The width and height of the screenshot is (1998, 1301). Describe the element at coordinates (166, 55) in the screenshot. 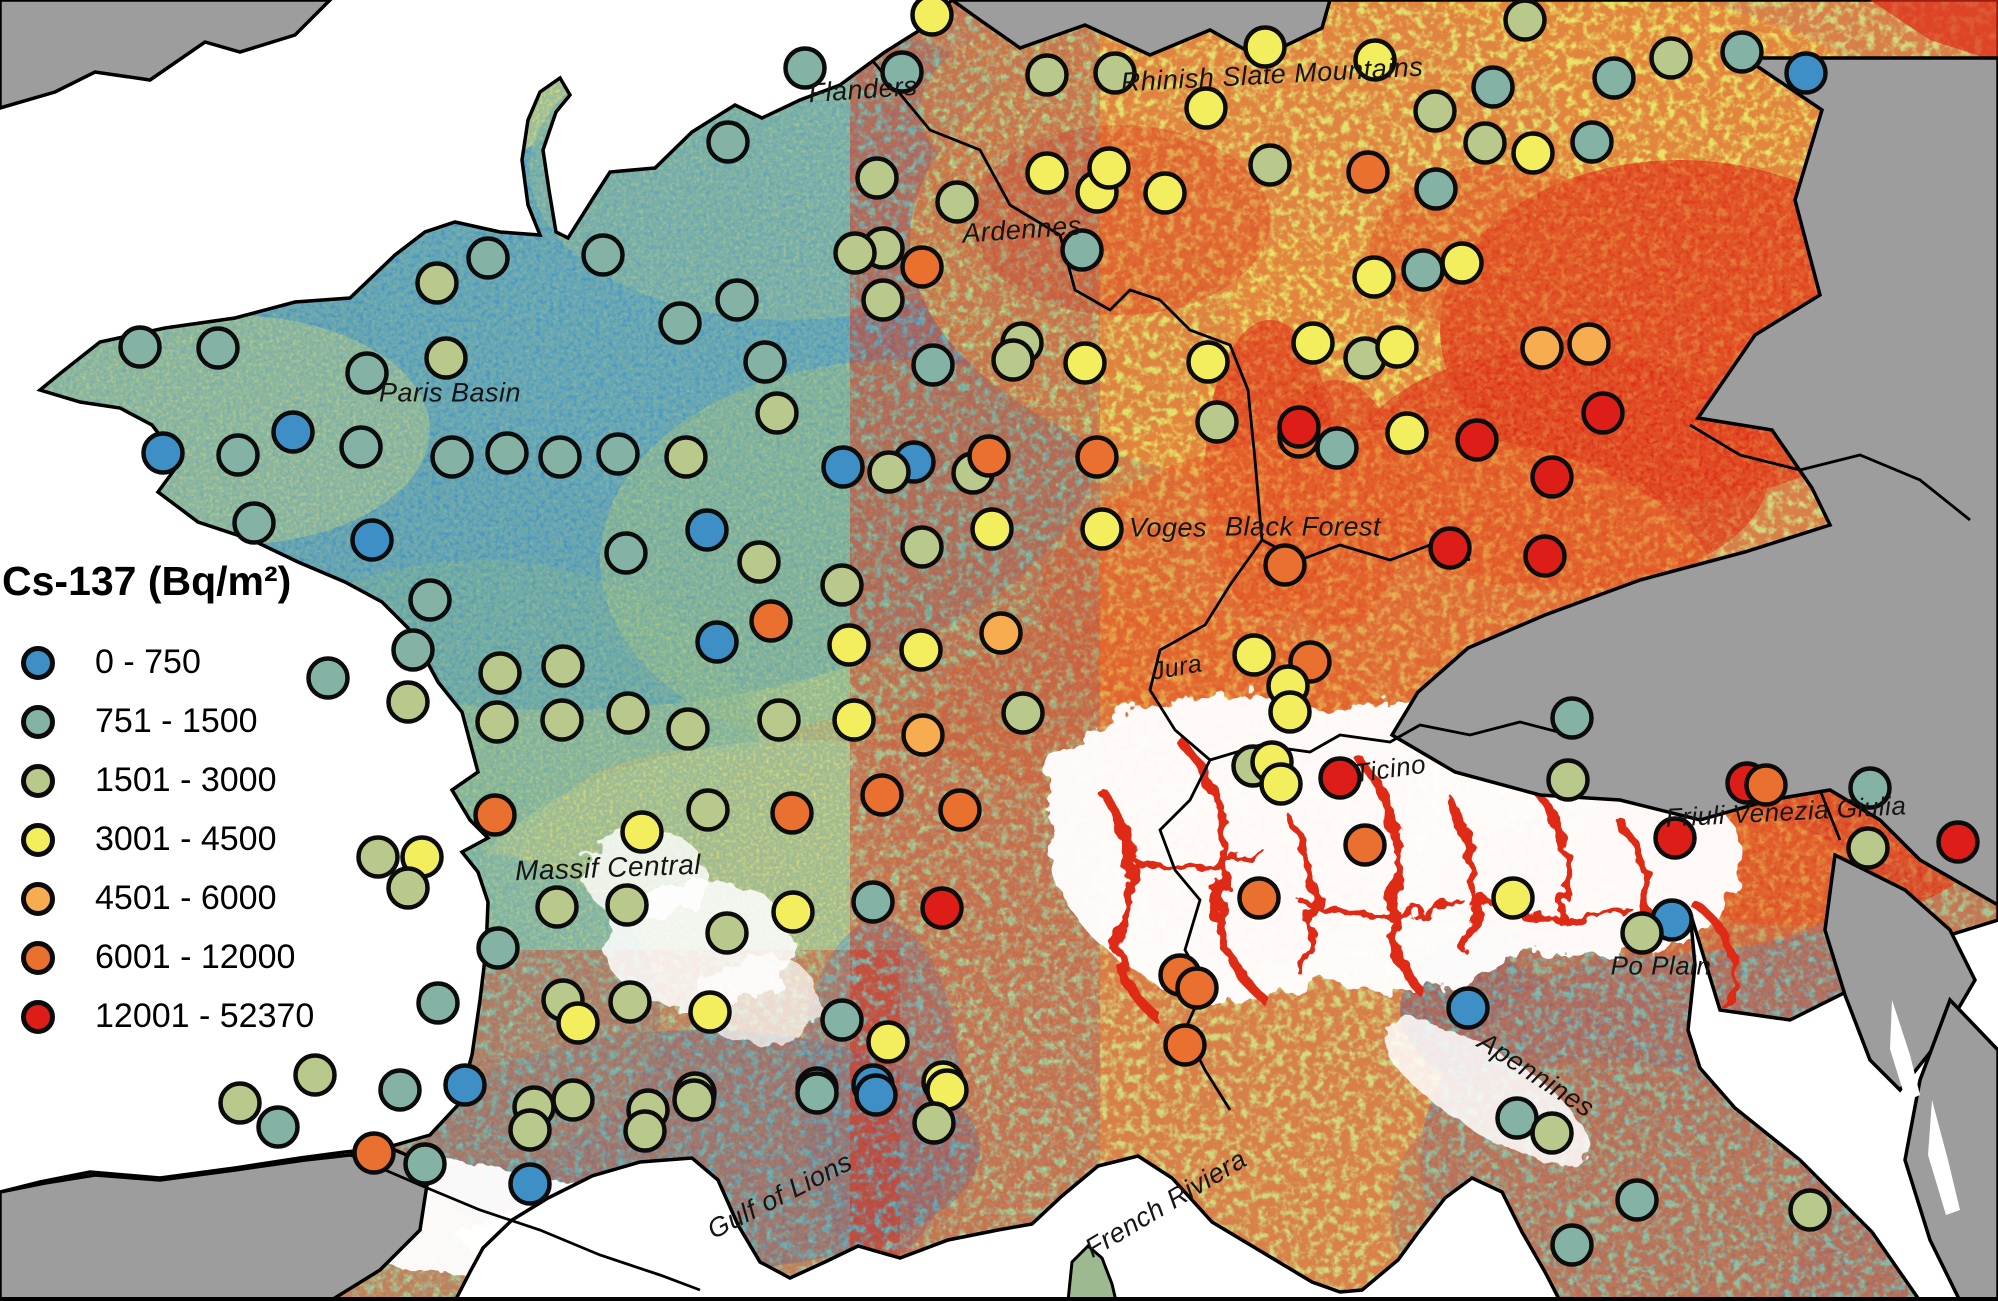

I see `england` at that location.